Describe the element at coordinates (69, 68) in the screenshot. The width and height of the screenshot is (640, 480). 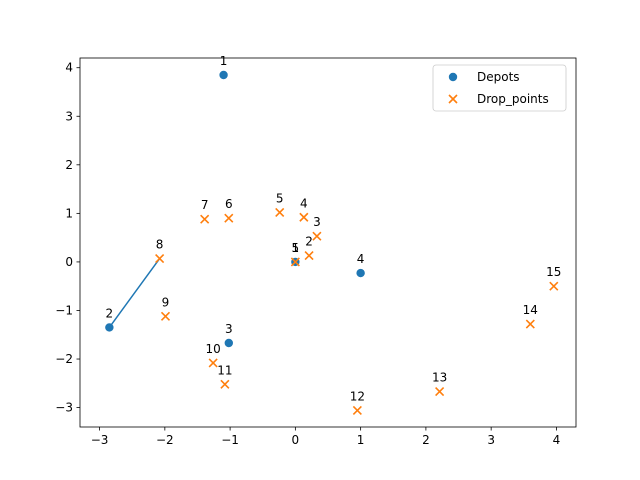
I see `y-tick-label: 4` at that location.